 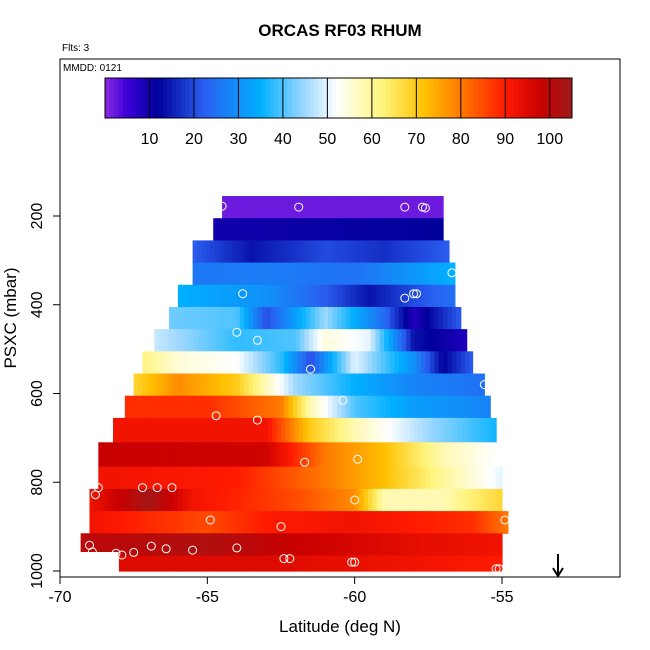 What do you see at coordinates (150, 139) in the screenshot?
I see `colorbar-tick-label: 10` at bounding box center [150, 139].